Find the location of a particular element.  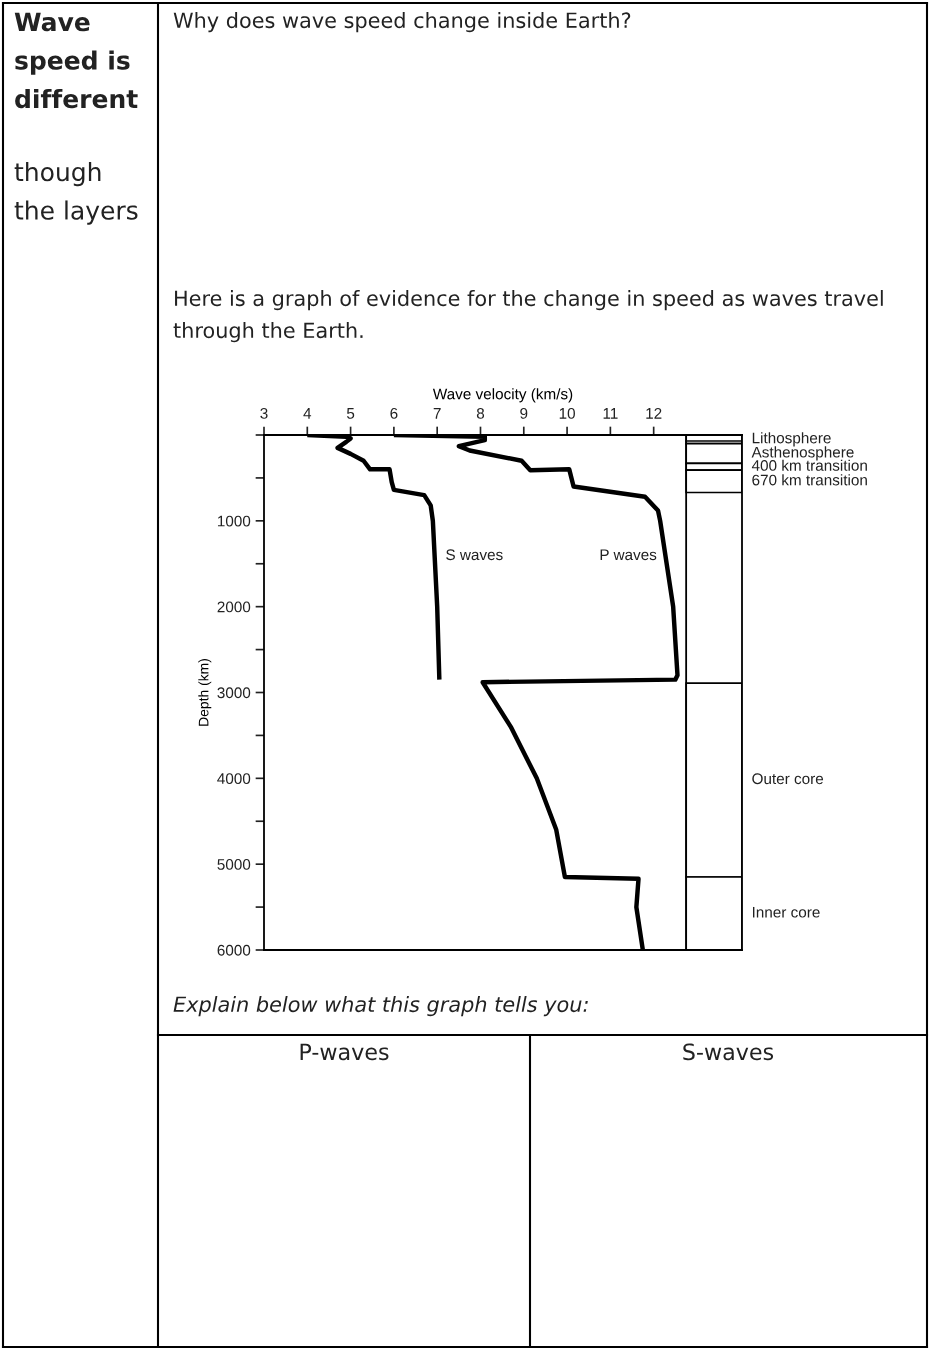

text: Wave speed is different is located at coordinates (76, 60).